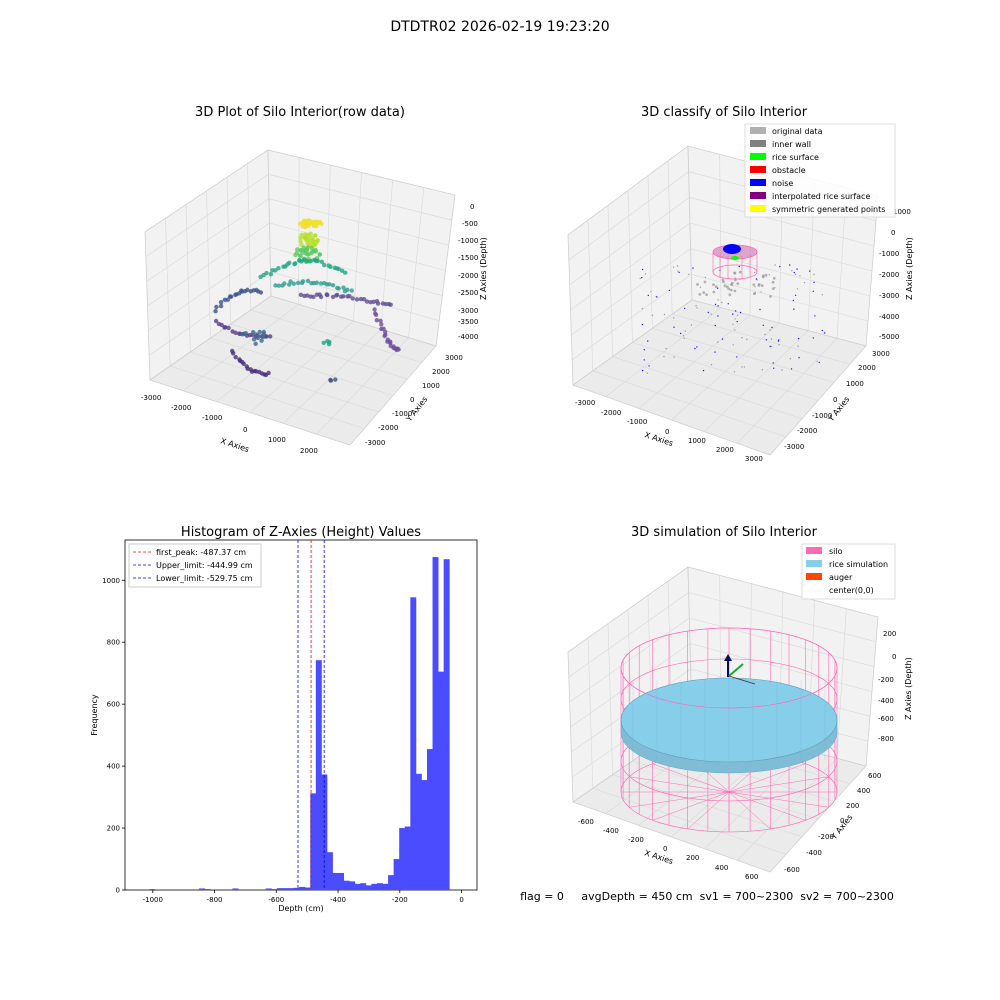 The height and width of the screenshot is (1000, 1000). I want to click on legend-label: rice simulation, so click(858, 564).